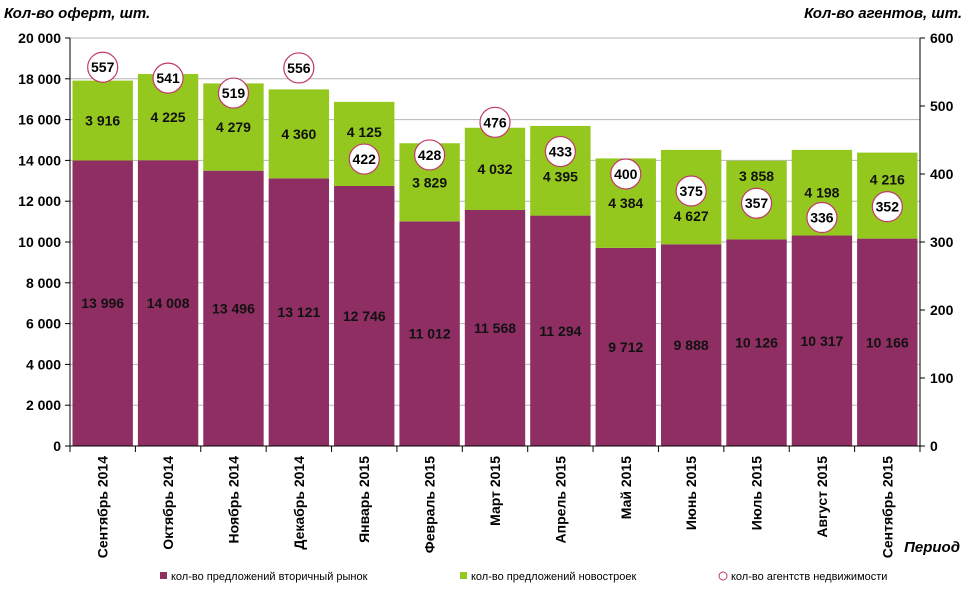  I want to click on y-left-tick-label: 14 000, so click(39, 160).